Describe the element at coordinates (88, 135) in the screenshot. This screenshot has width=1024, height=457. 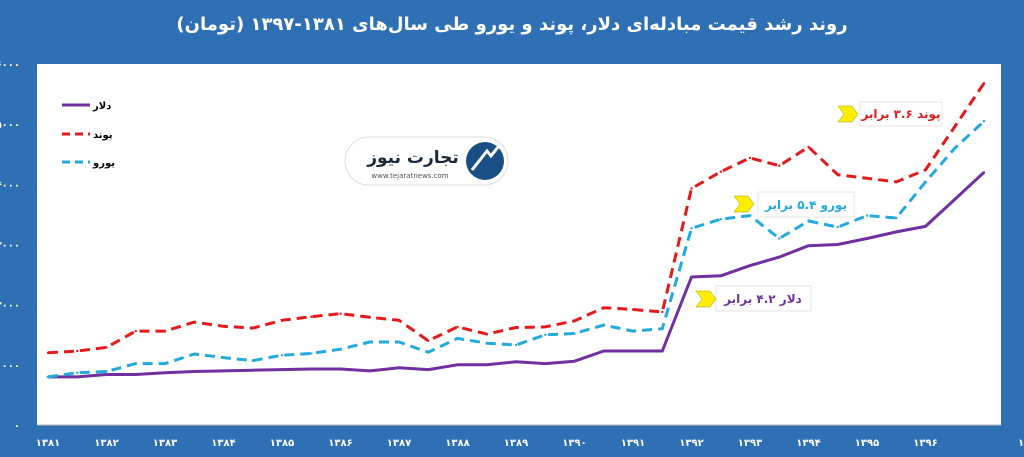
I see `legend: دلار پوند یورو` at that location.